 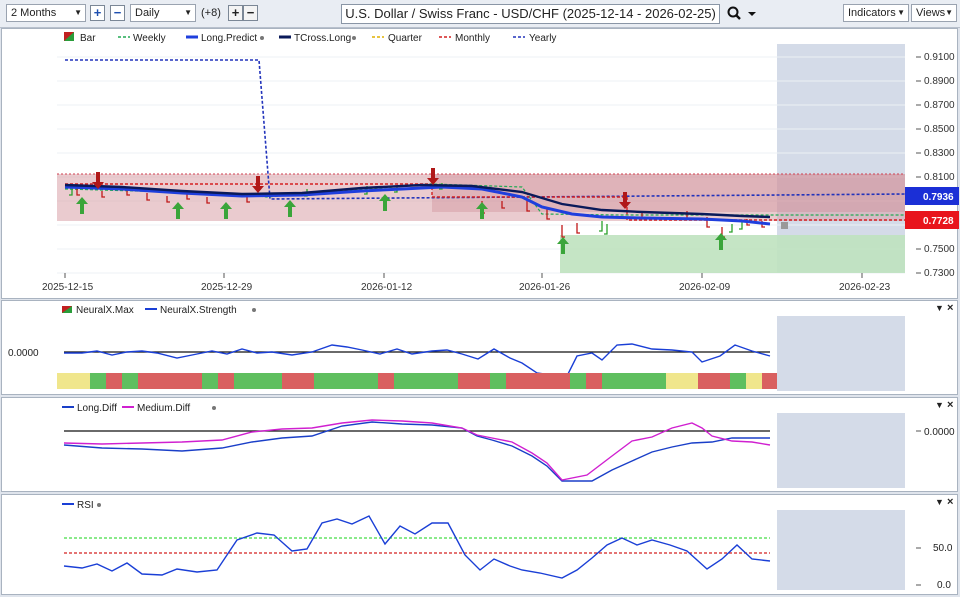 What do you see at coordinates (939, 273) in the screenshot?
I see `price-tick: 0.7300` at bounding box center [939, 273].